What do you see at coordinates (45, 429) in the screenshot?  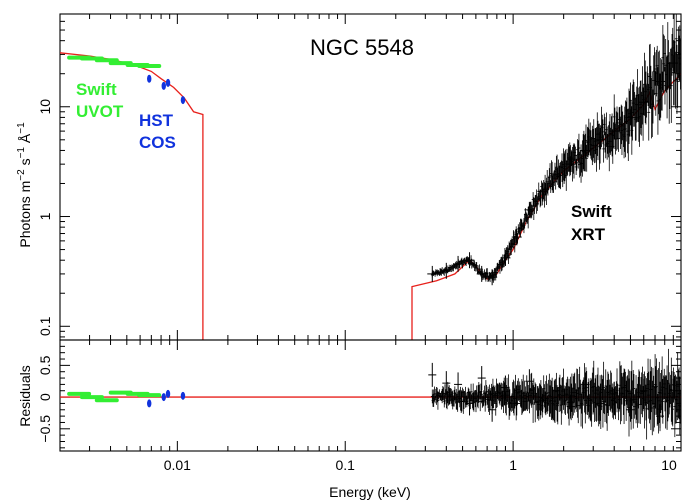 I see `res-y-tick-label: −0.5` at bounding box center [45, 429].